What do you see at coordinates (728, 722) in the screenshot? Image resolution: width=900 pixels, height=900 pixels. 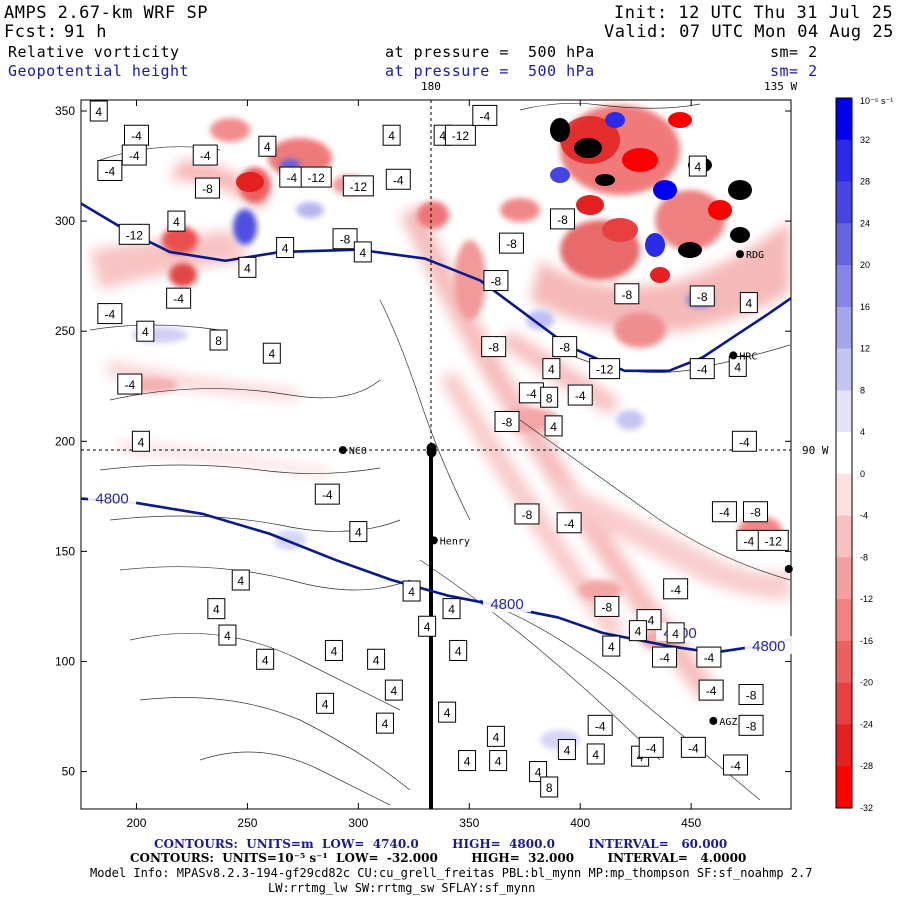 I see `station-label: AGZ` at bounding box center [728, 722].